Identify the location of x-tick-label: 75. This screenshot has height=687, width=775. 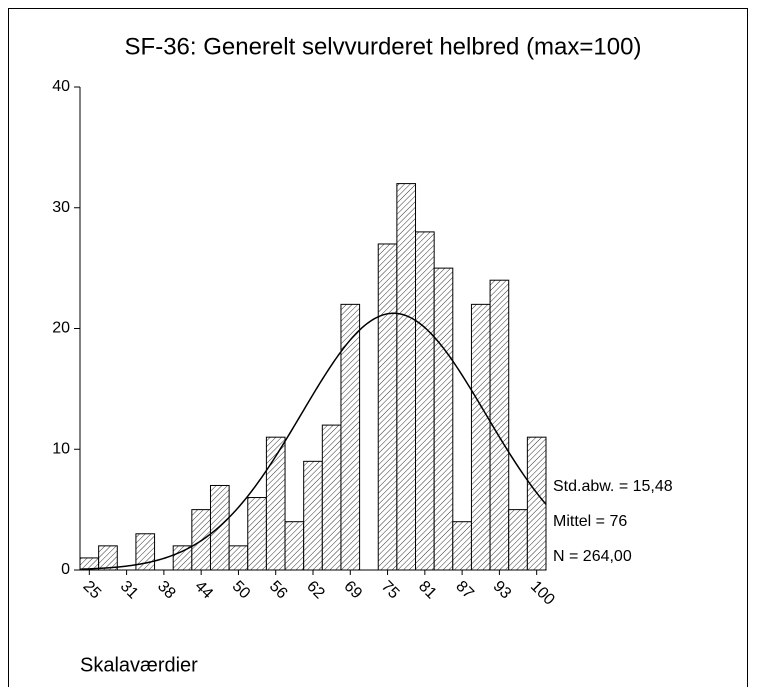
(390, 590).